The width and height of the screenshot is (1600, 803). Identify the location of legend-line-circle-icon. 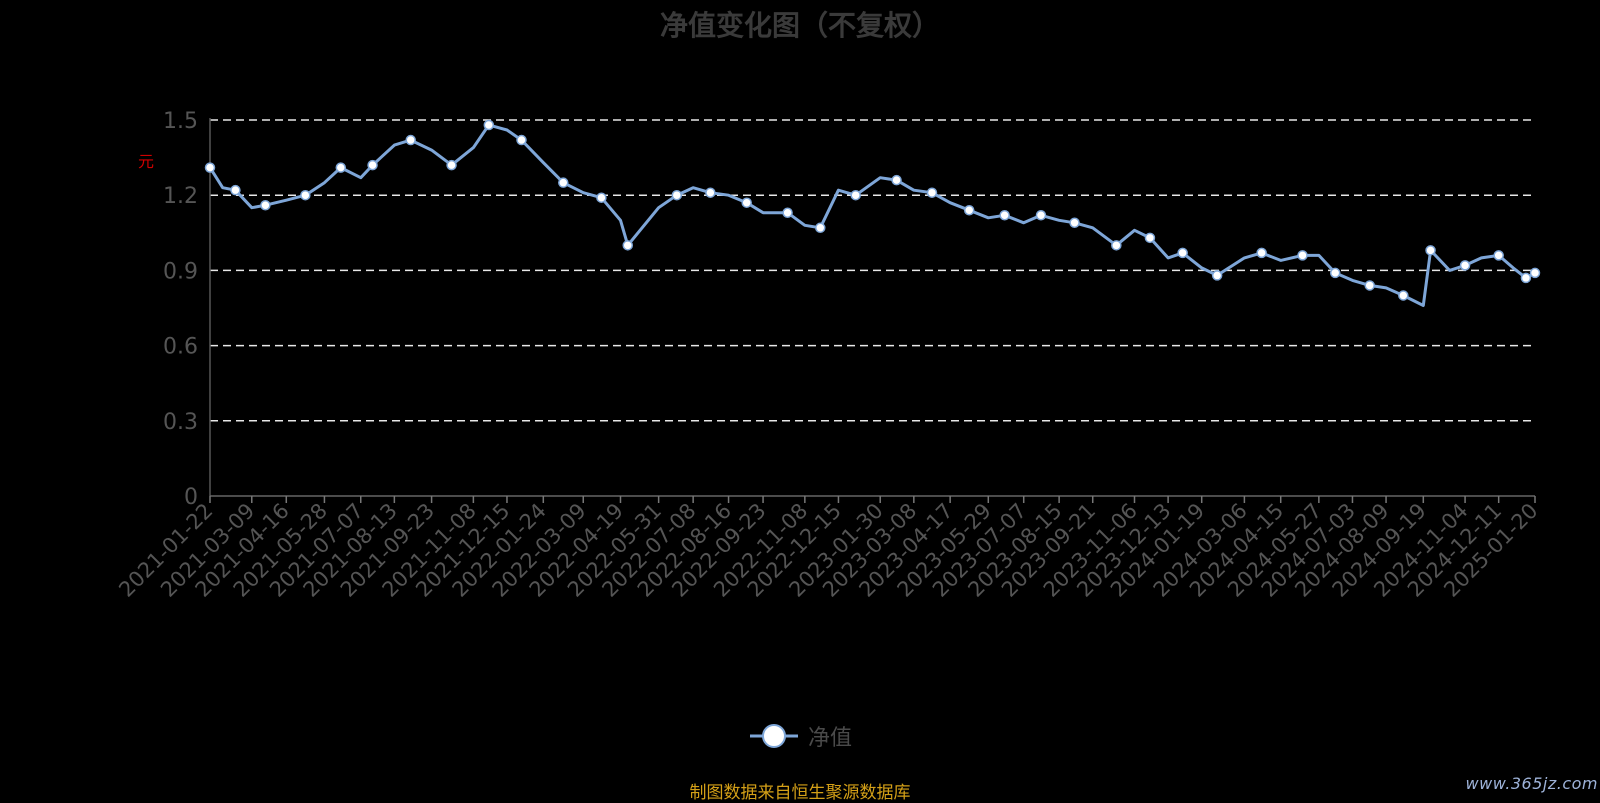
(773, 736).